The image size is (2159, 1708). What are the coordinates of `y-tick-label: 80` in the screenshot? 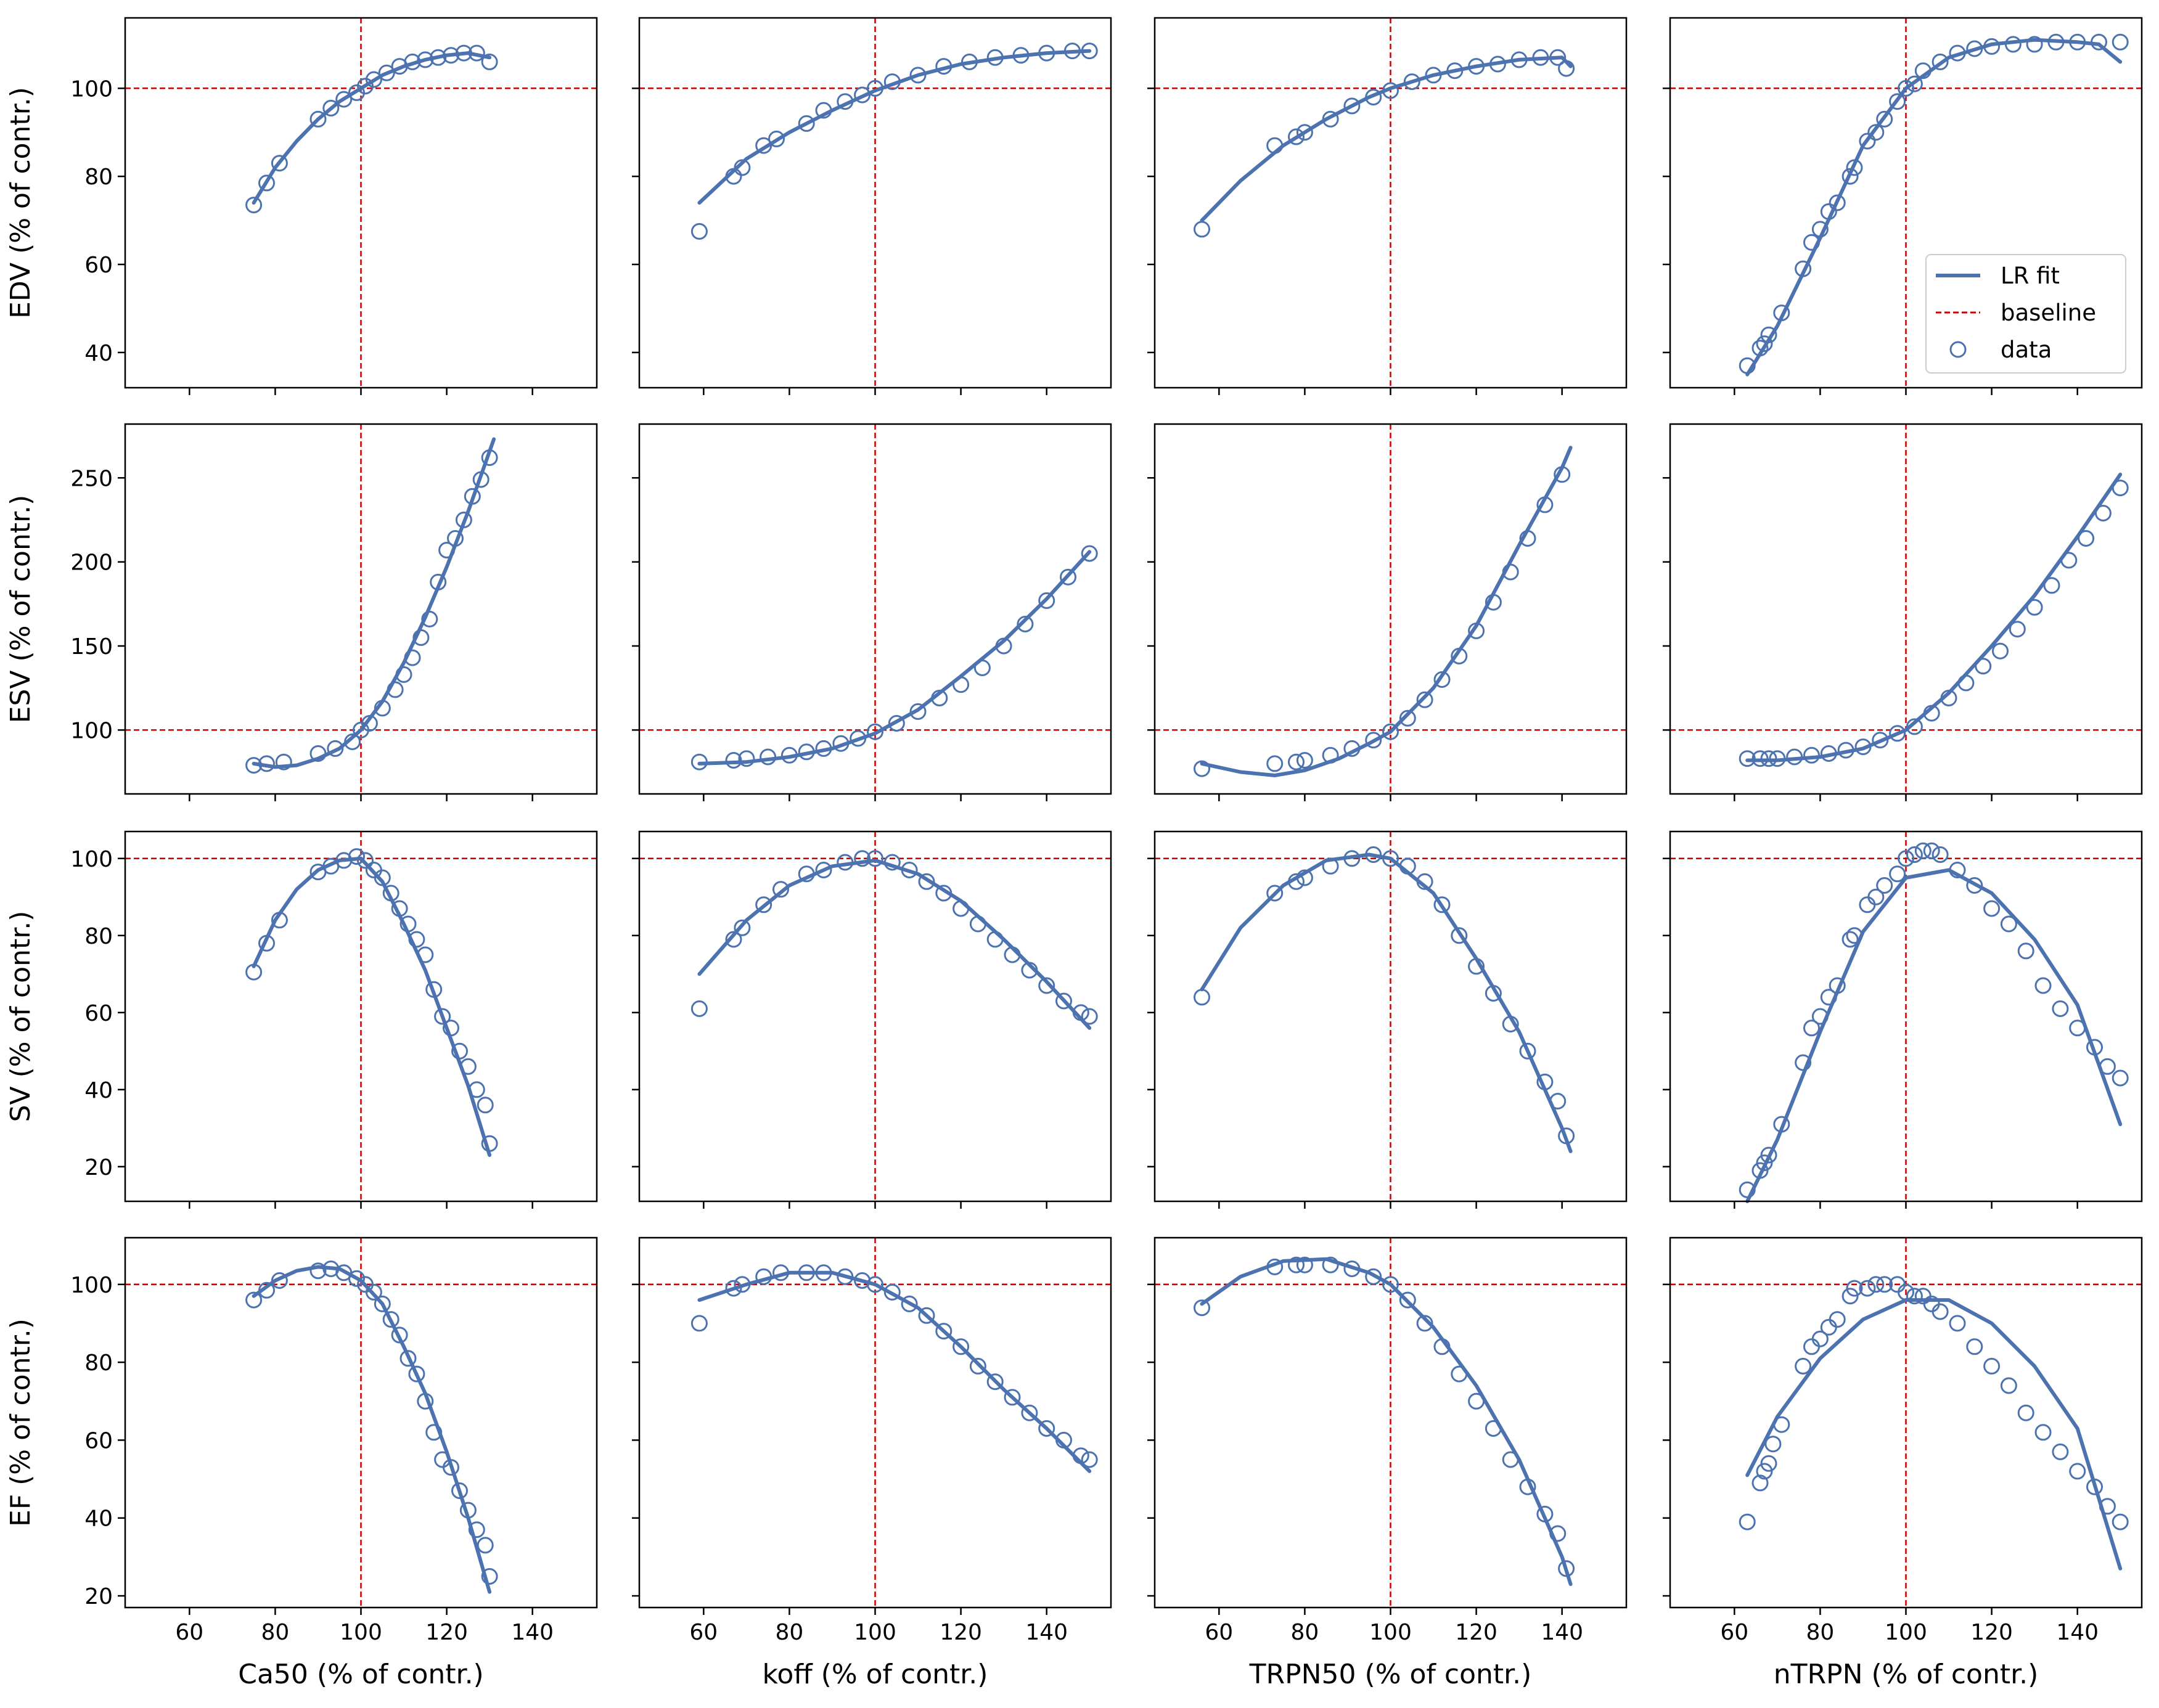 It's located at (98, 1363).